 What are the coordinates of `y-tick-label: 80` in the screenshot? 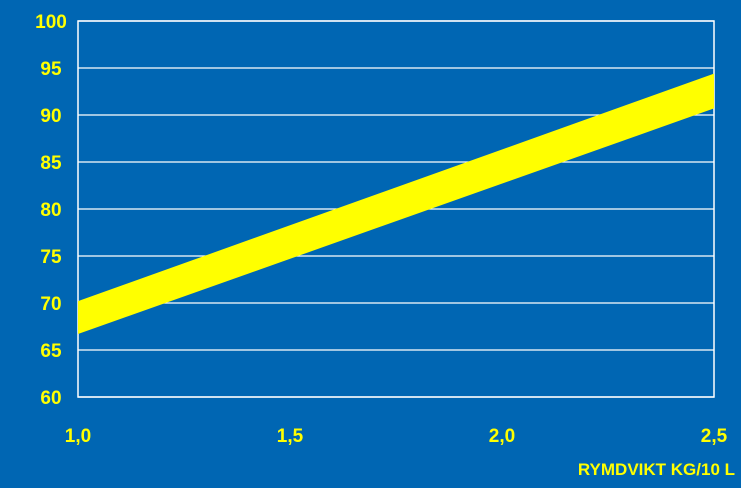 It's located at (50, 210).